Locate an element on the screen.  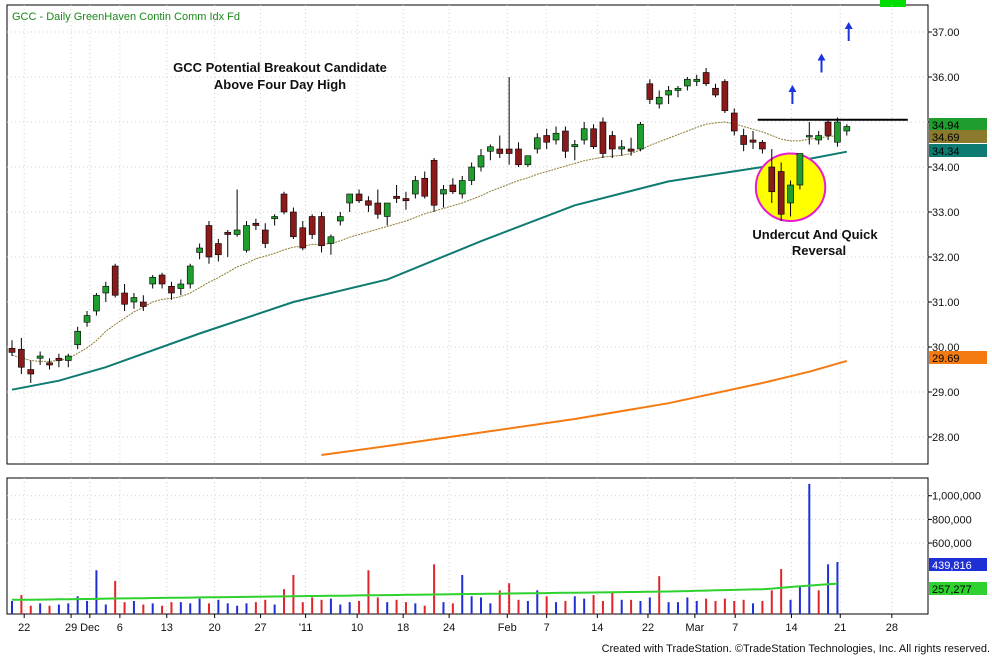
x-tick-label: 28 is located at coordinates (892, 628).